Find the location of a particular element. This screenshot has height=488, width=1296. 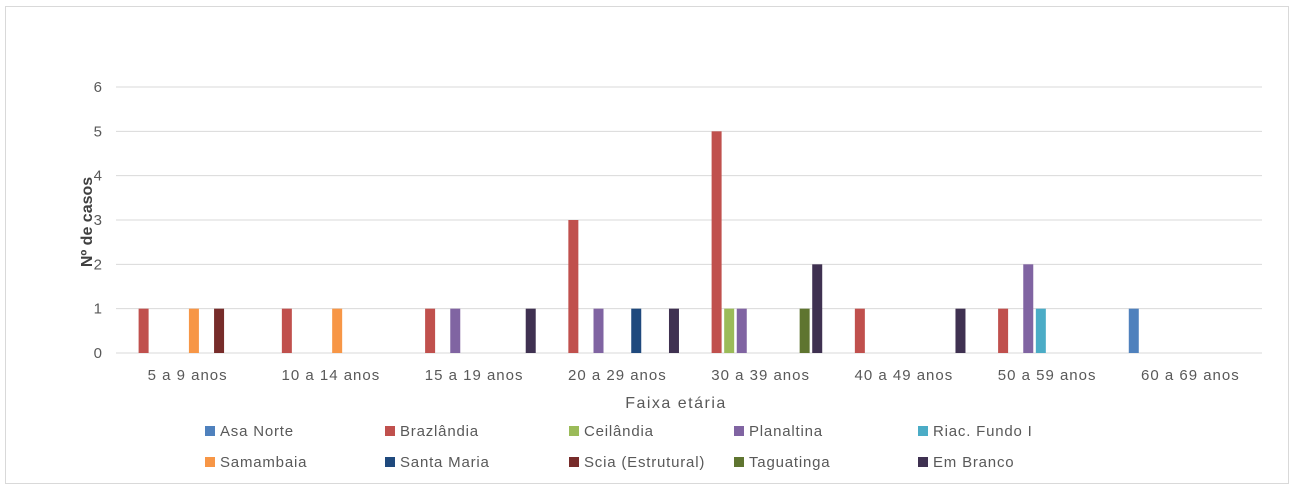

legend-item: Riac. Fundo I is located at coordinates (975, 431).